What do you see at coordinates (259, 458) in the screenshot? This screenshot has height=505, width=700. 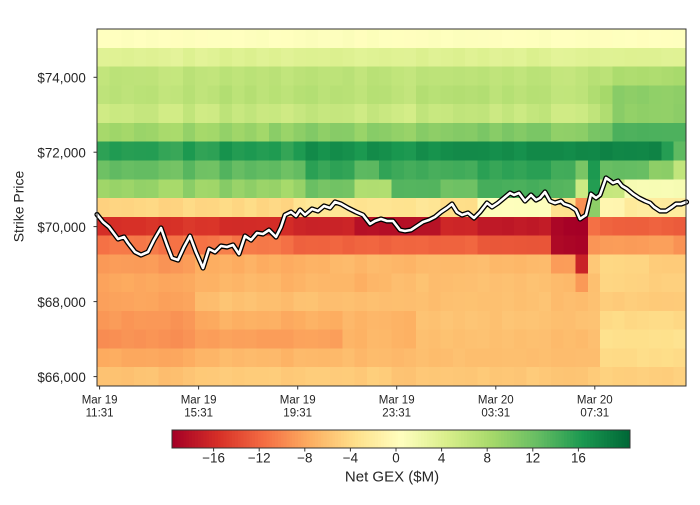 I see `svg-text: −12` at bounding box center [259, 458].